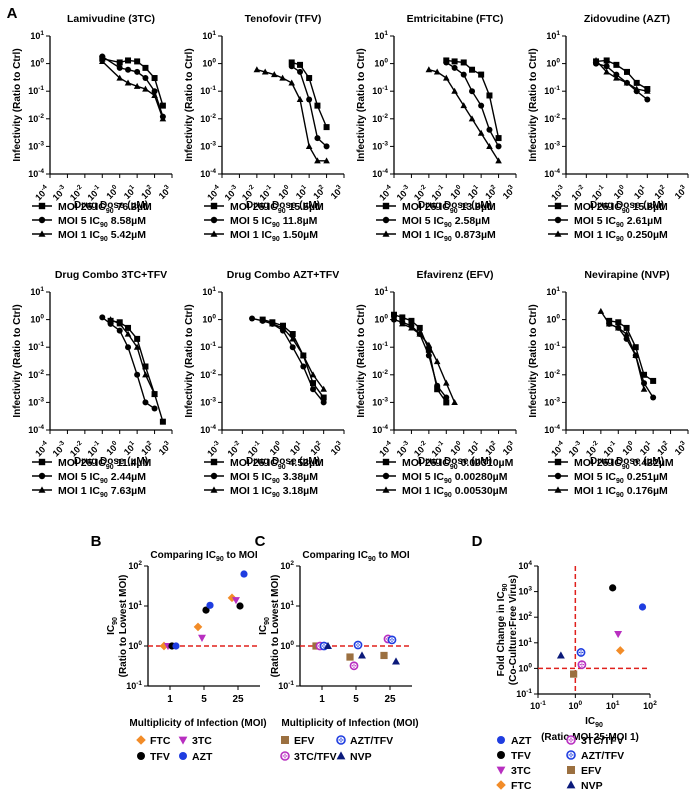  I want to click on legend-text: MOI 5 IC90 8.58µM, so click(102, 222).